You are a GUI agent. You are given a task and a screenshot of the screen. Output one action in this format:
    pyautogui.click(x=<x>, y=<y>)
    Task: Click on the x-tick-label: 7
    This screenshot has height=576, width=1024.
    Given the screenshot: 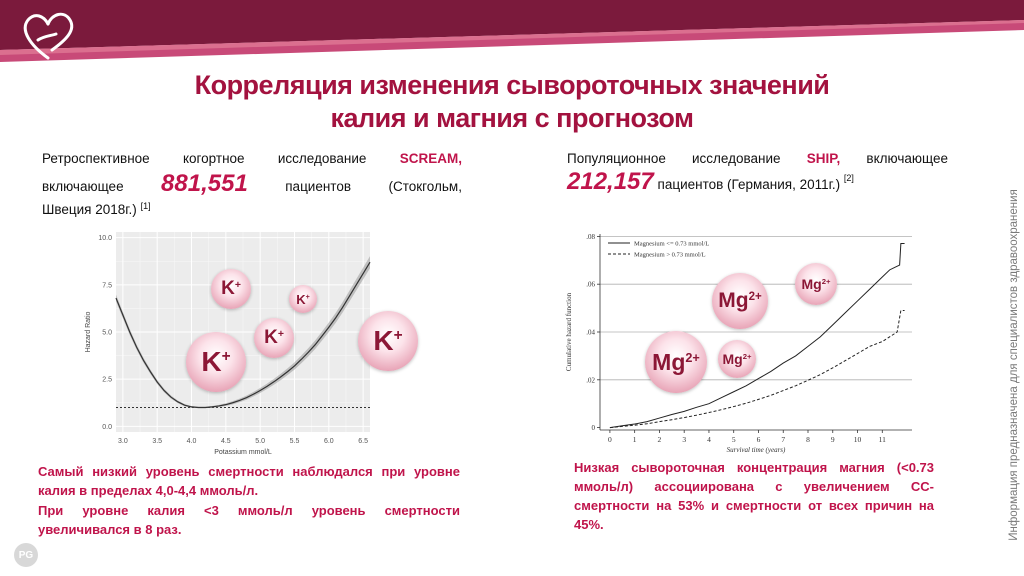 What is the action you would take?
    pyautogui.click(x=783, y=439)
    